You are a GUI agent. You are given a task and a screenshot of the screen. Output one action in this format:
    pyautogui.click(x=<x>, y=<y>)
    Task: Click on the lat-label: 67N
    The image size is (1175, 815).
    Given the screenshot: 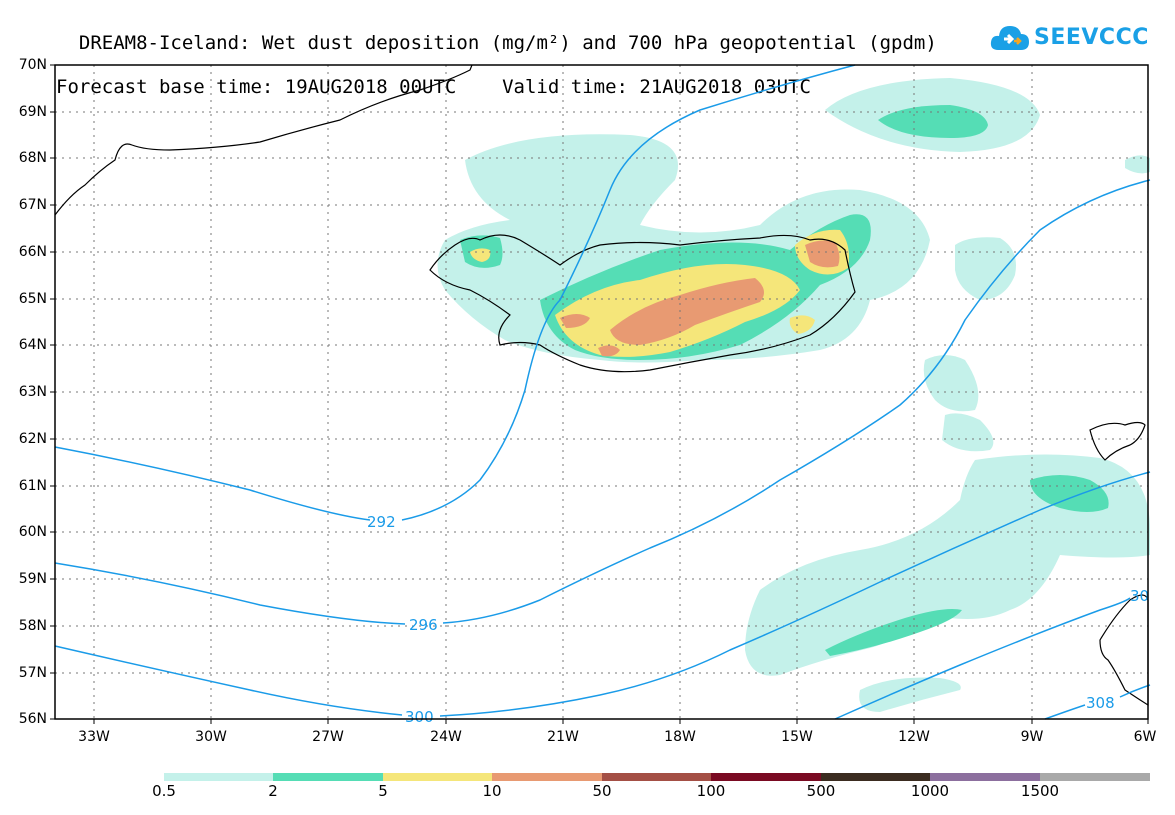 What is the action you would take?
    pyautogui.click(x=32, y=205)
    